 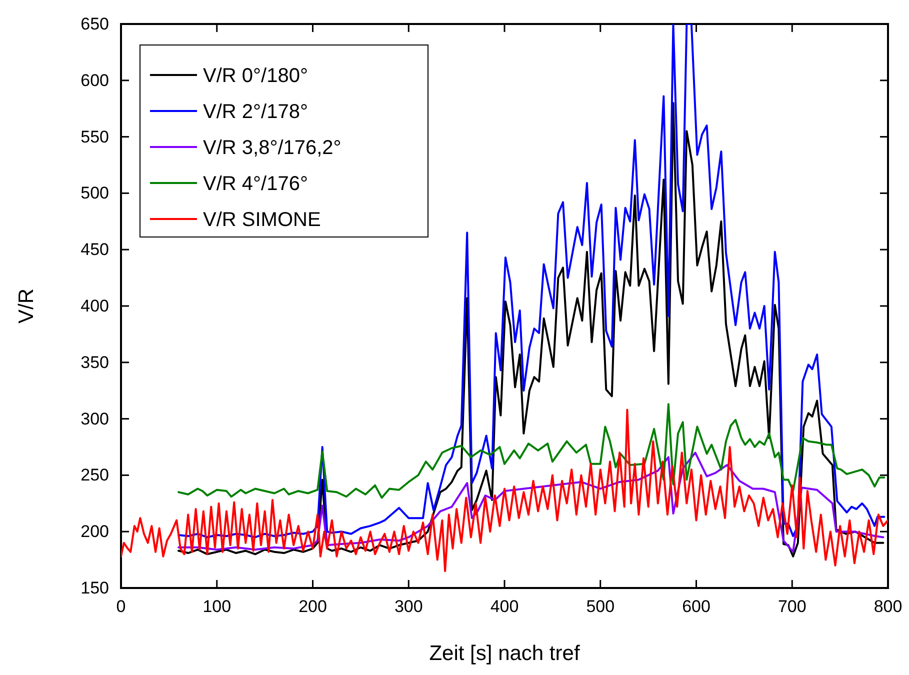 What do you see at coordinates (255, 112) in the screenshot?
I see `legend-label: V/R 2°/178°` at bounding box center [255, 112].